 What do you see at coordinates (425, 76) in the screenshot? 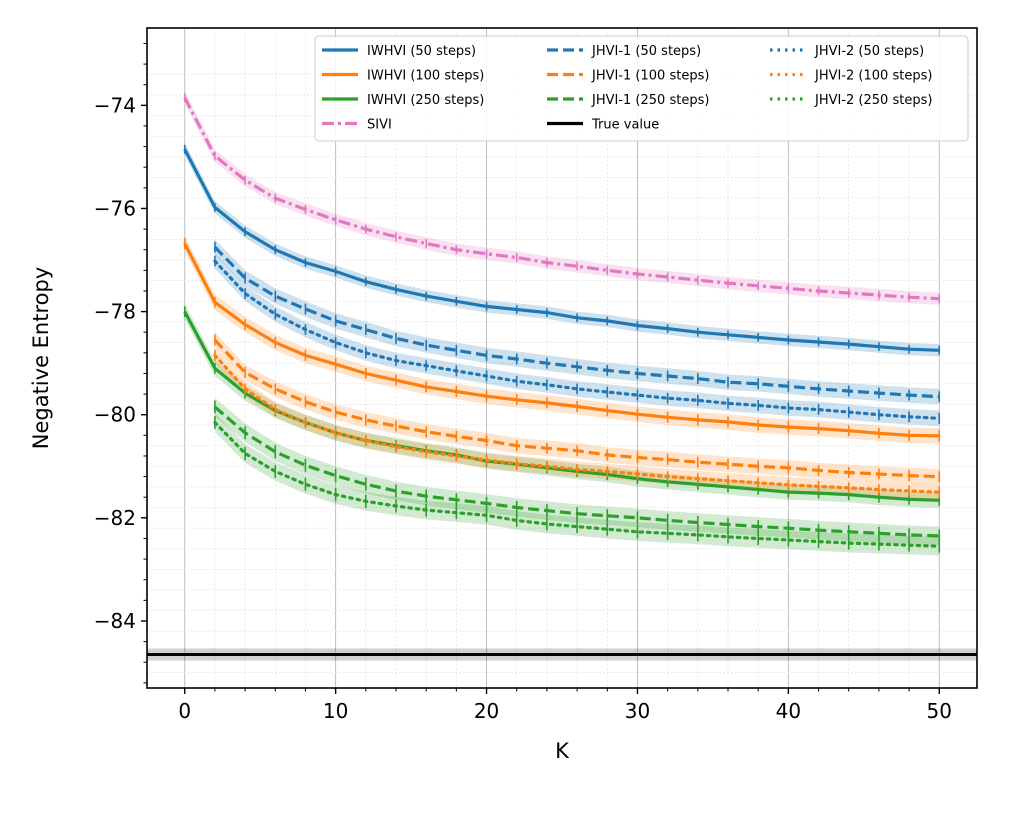
I see `legend-label: IWHVI (100 steps)` at bounding box center [425, 76].